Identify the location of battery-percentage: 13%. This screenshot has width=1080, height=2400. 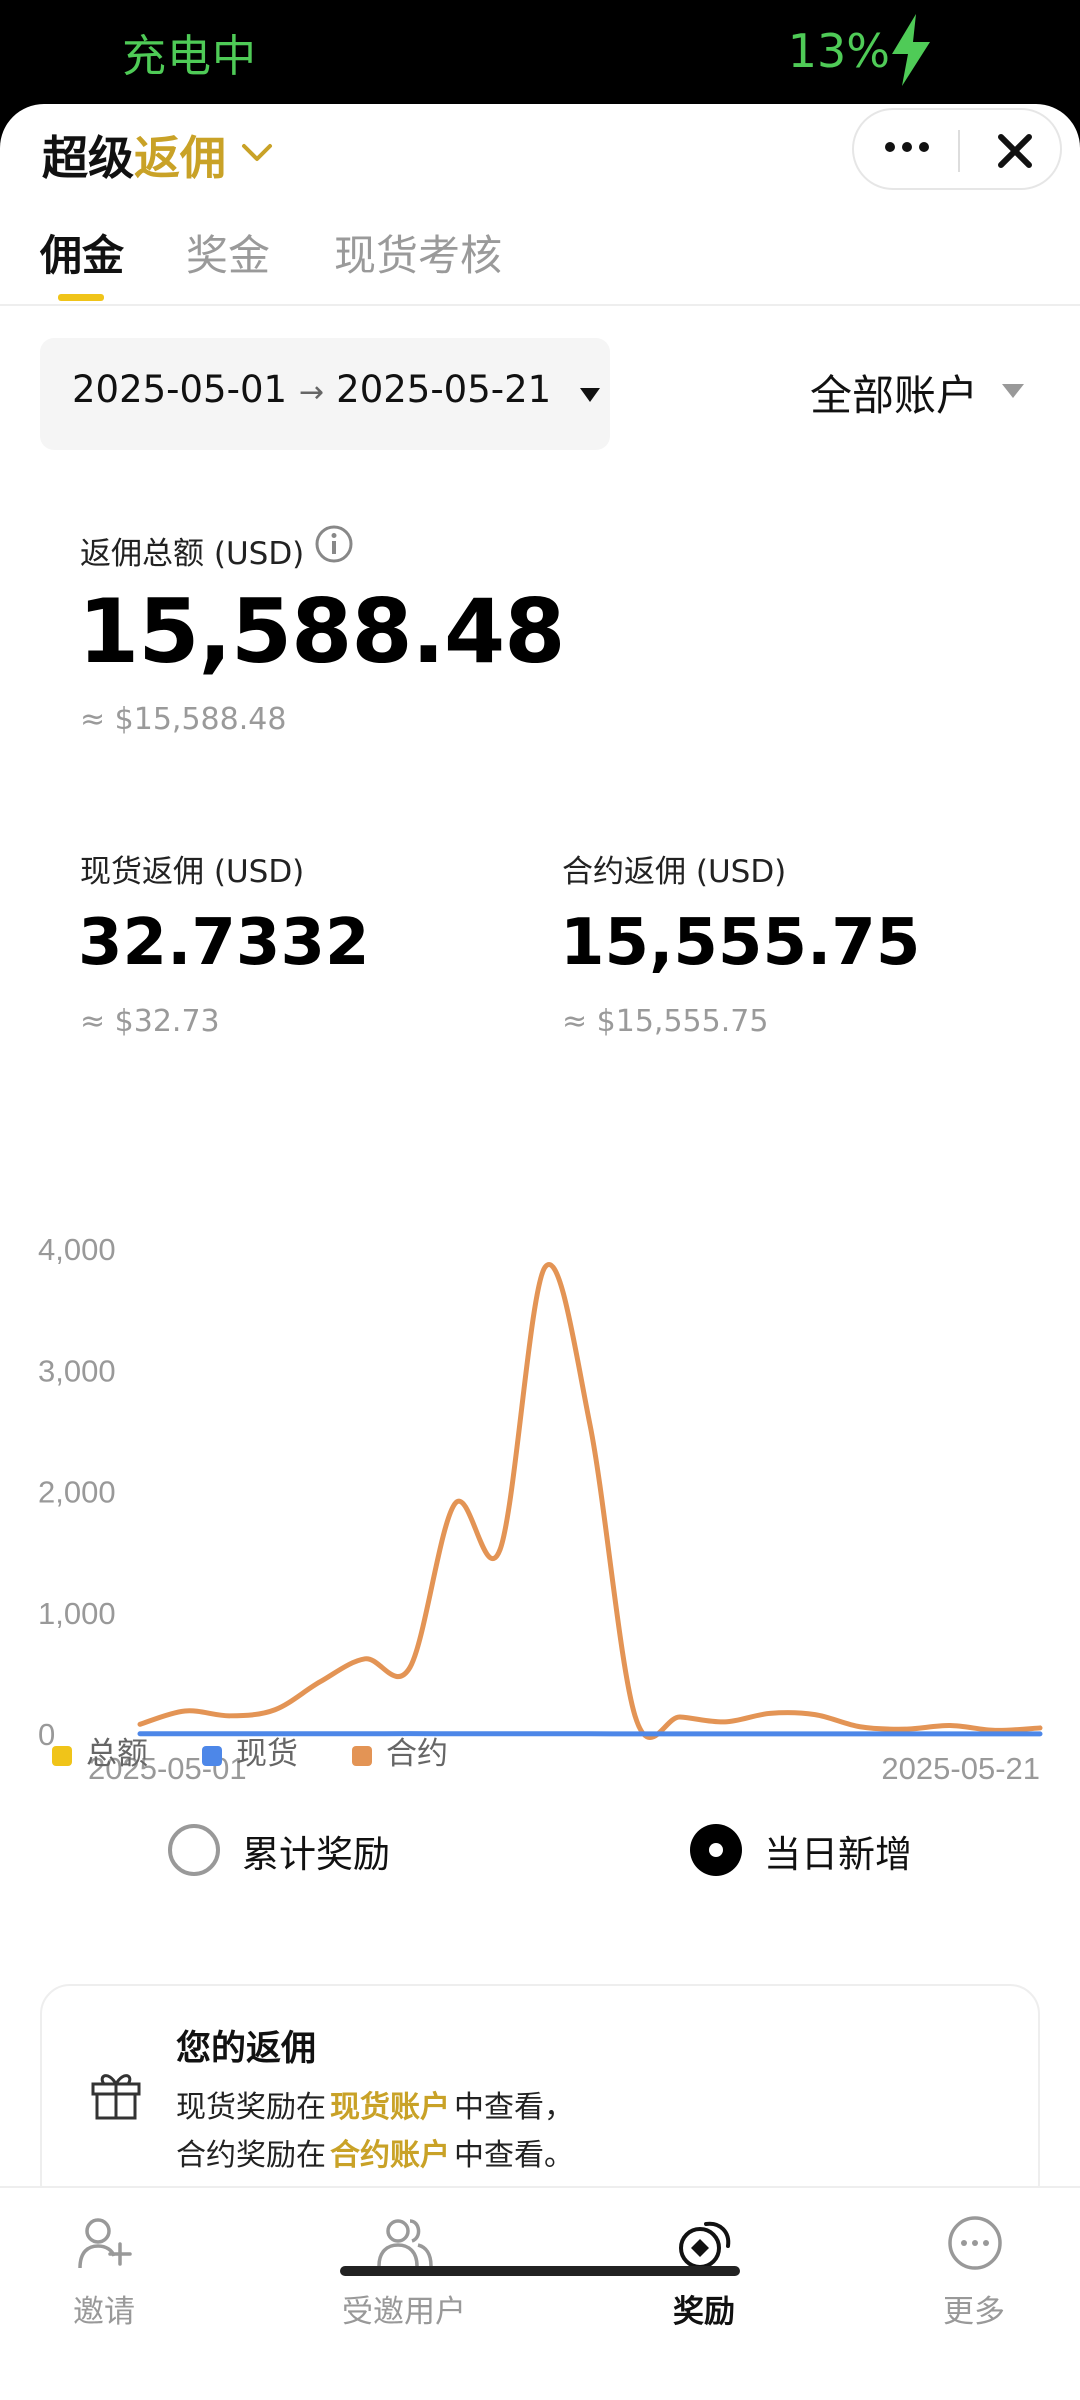
(838, 51).